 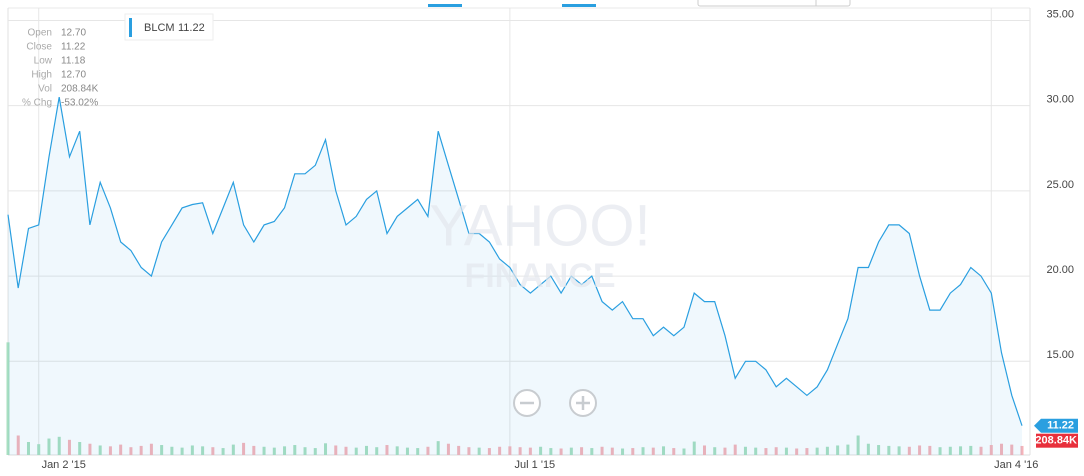 What do you see at coordinates (191, 28) in the screenshot?
I see `legend-value: 11.22` at bounding box center [191, 28].